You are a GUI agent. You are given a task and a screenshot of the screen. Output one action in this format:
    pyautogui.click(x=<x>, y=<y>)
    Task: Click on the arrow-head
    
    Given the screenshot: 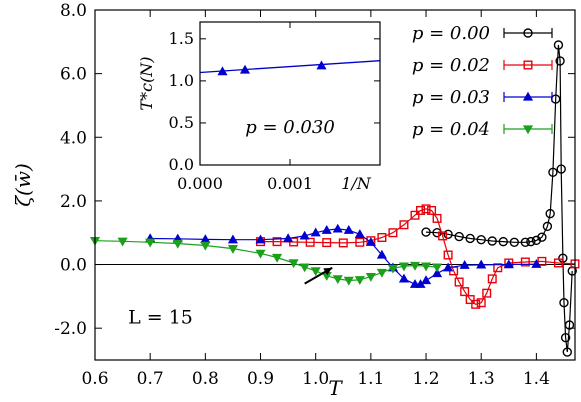 What is the action you would take?
    pyautogui.click(x=328, y=271)
    